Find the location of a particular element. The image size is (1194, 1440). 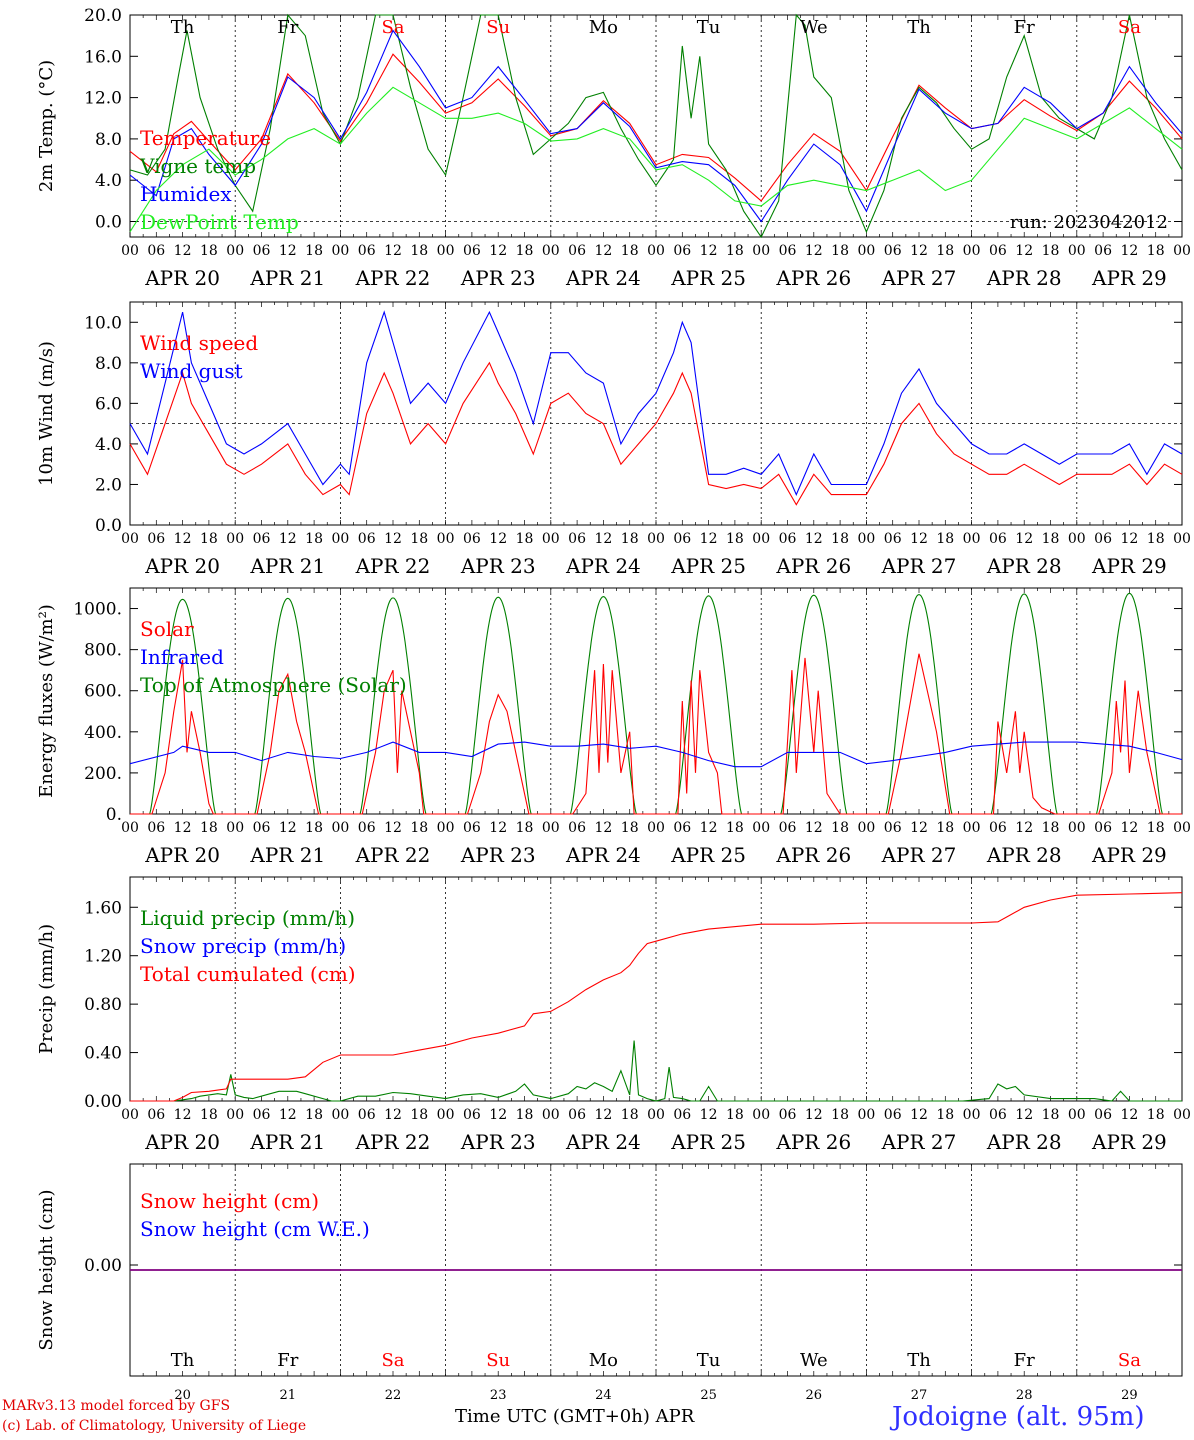

legend-label: Top of Atmosphere (Solar) is located at coordinates (273, 685).